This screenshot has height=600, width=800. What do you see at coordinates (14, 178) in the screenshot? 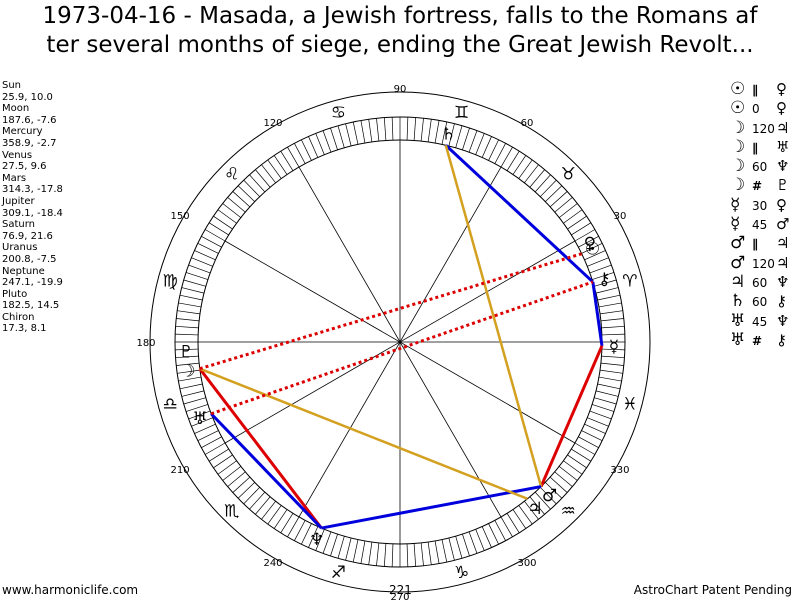
I see `planet-name: Mars` at bounding box center [14, 178].